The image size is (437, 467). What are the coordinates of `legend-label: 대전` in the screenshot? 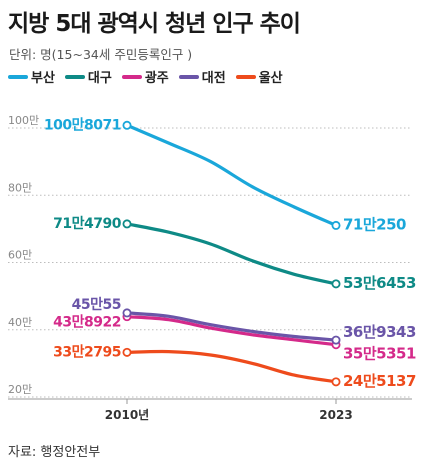 It's located at (213, 78).